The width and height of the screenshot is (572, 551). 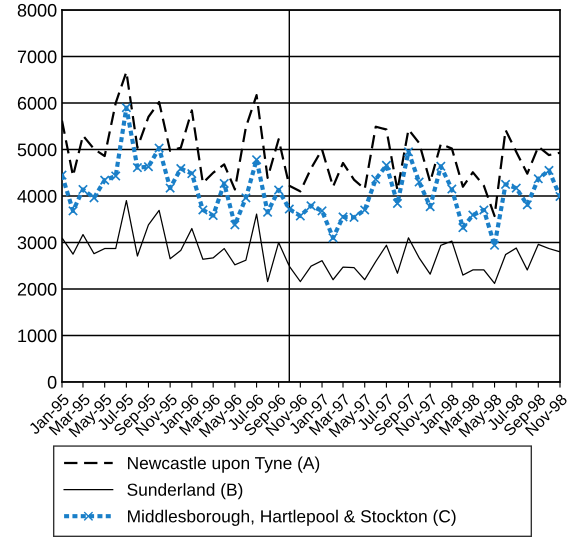 I want to click on y-tick-label: 5000, so click(x=37, y=149).